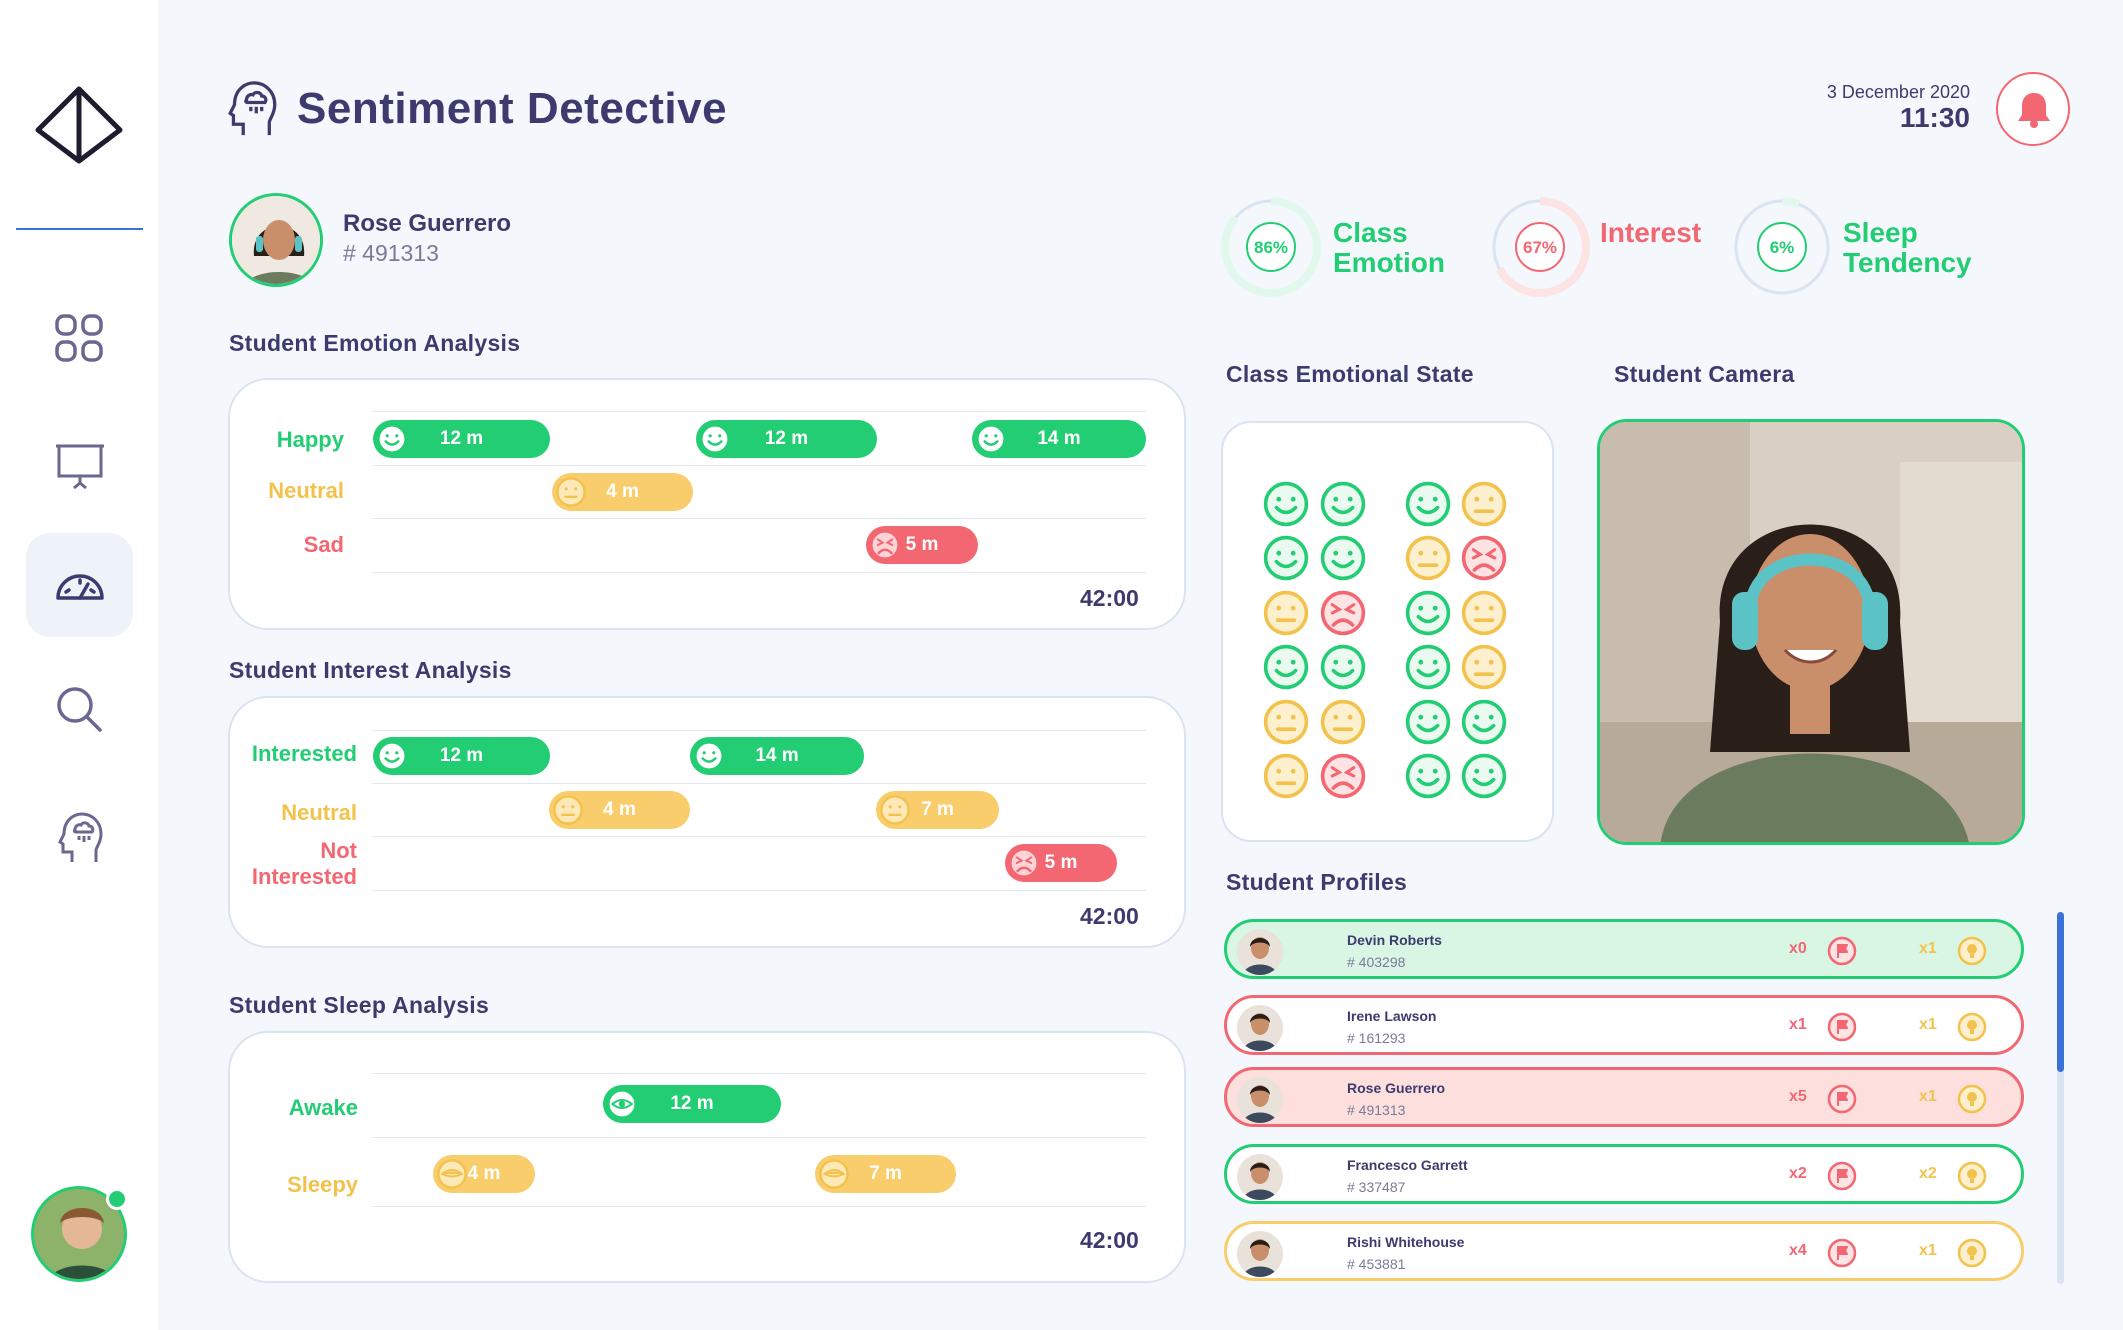 This screenshot has width=2123, height=1330. I want to click on student-profile-row: Devin Roberts # 403298 x0 x1, so click(1624, 949).